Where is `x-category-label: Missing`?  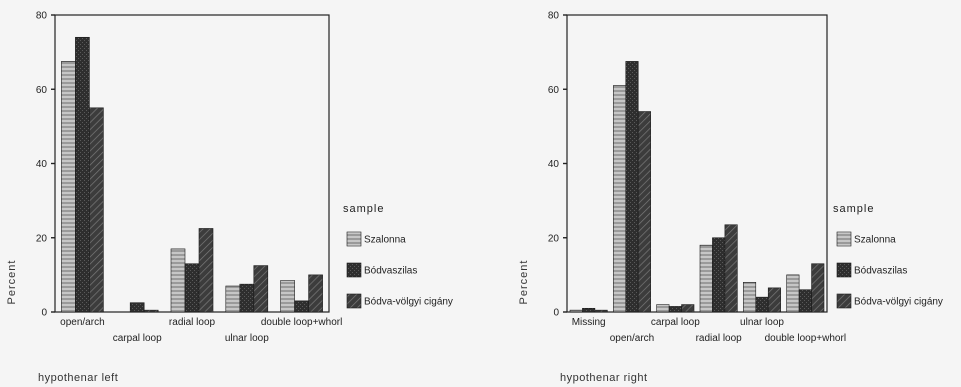 x-category-label: Missing is located at coordinates (589, 322).